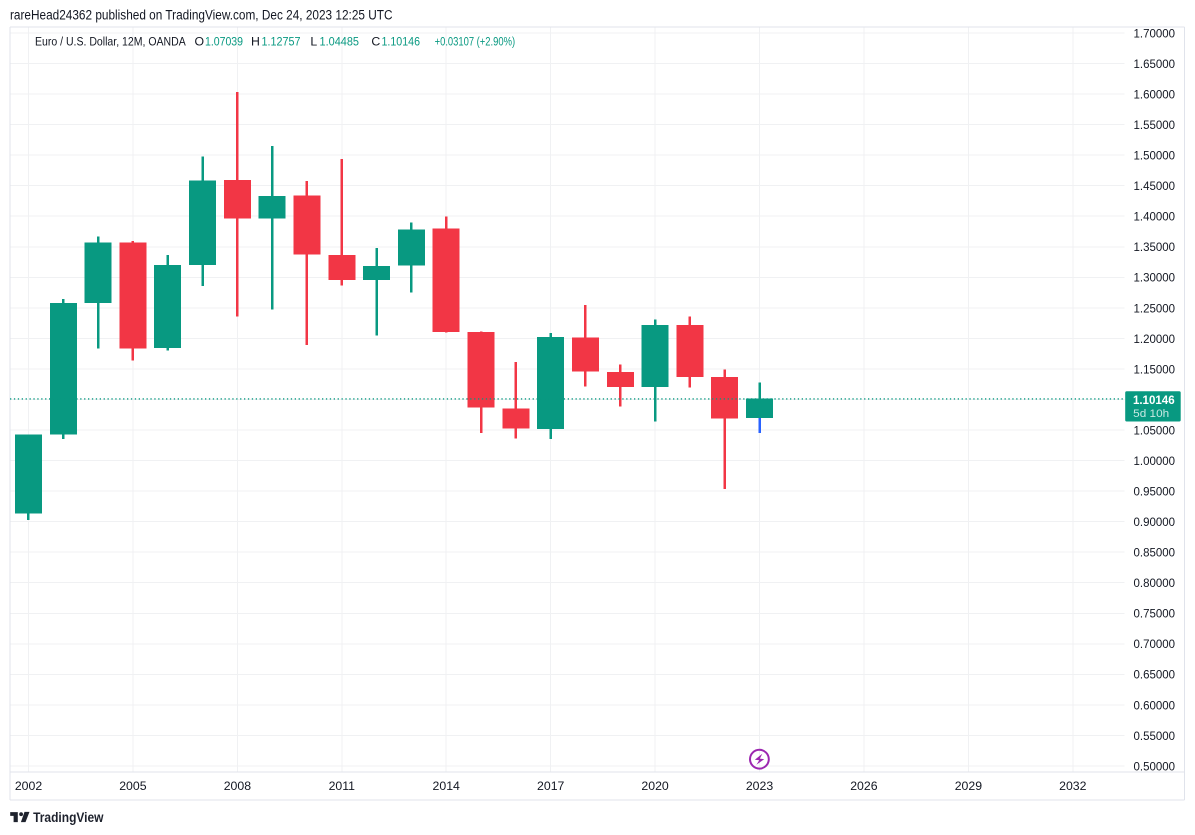  I want to click on svg-text: C, so click(375, 42).